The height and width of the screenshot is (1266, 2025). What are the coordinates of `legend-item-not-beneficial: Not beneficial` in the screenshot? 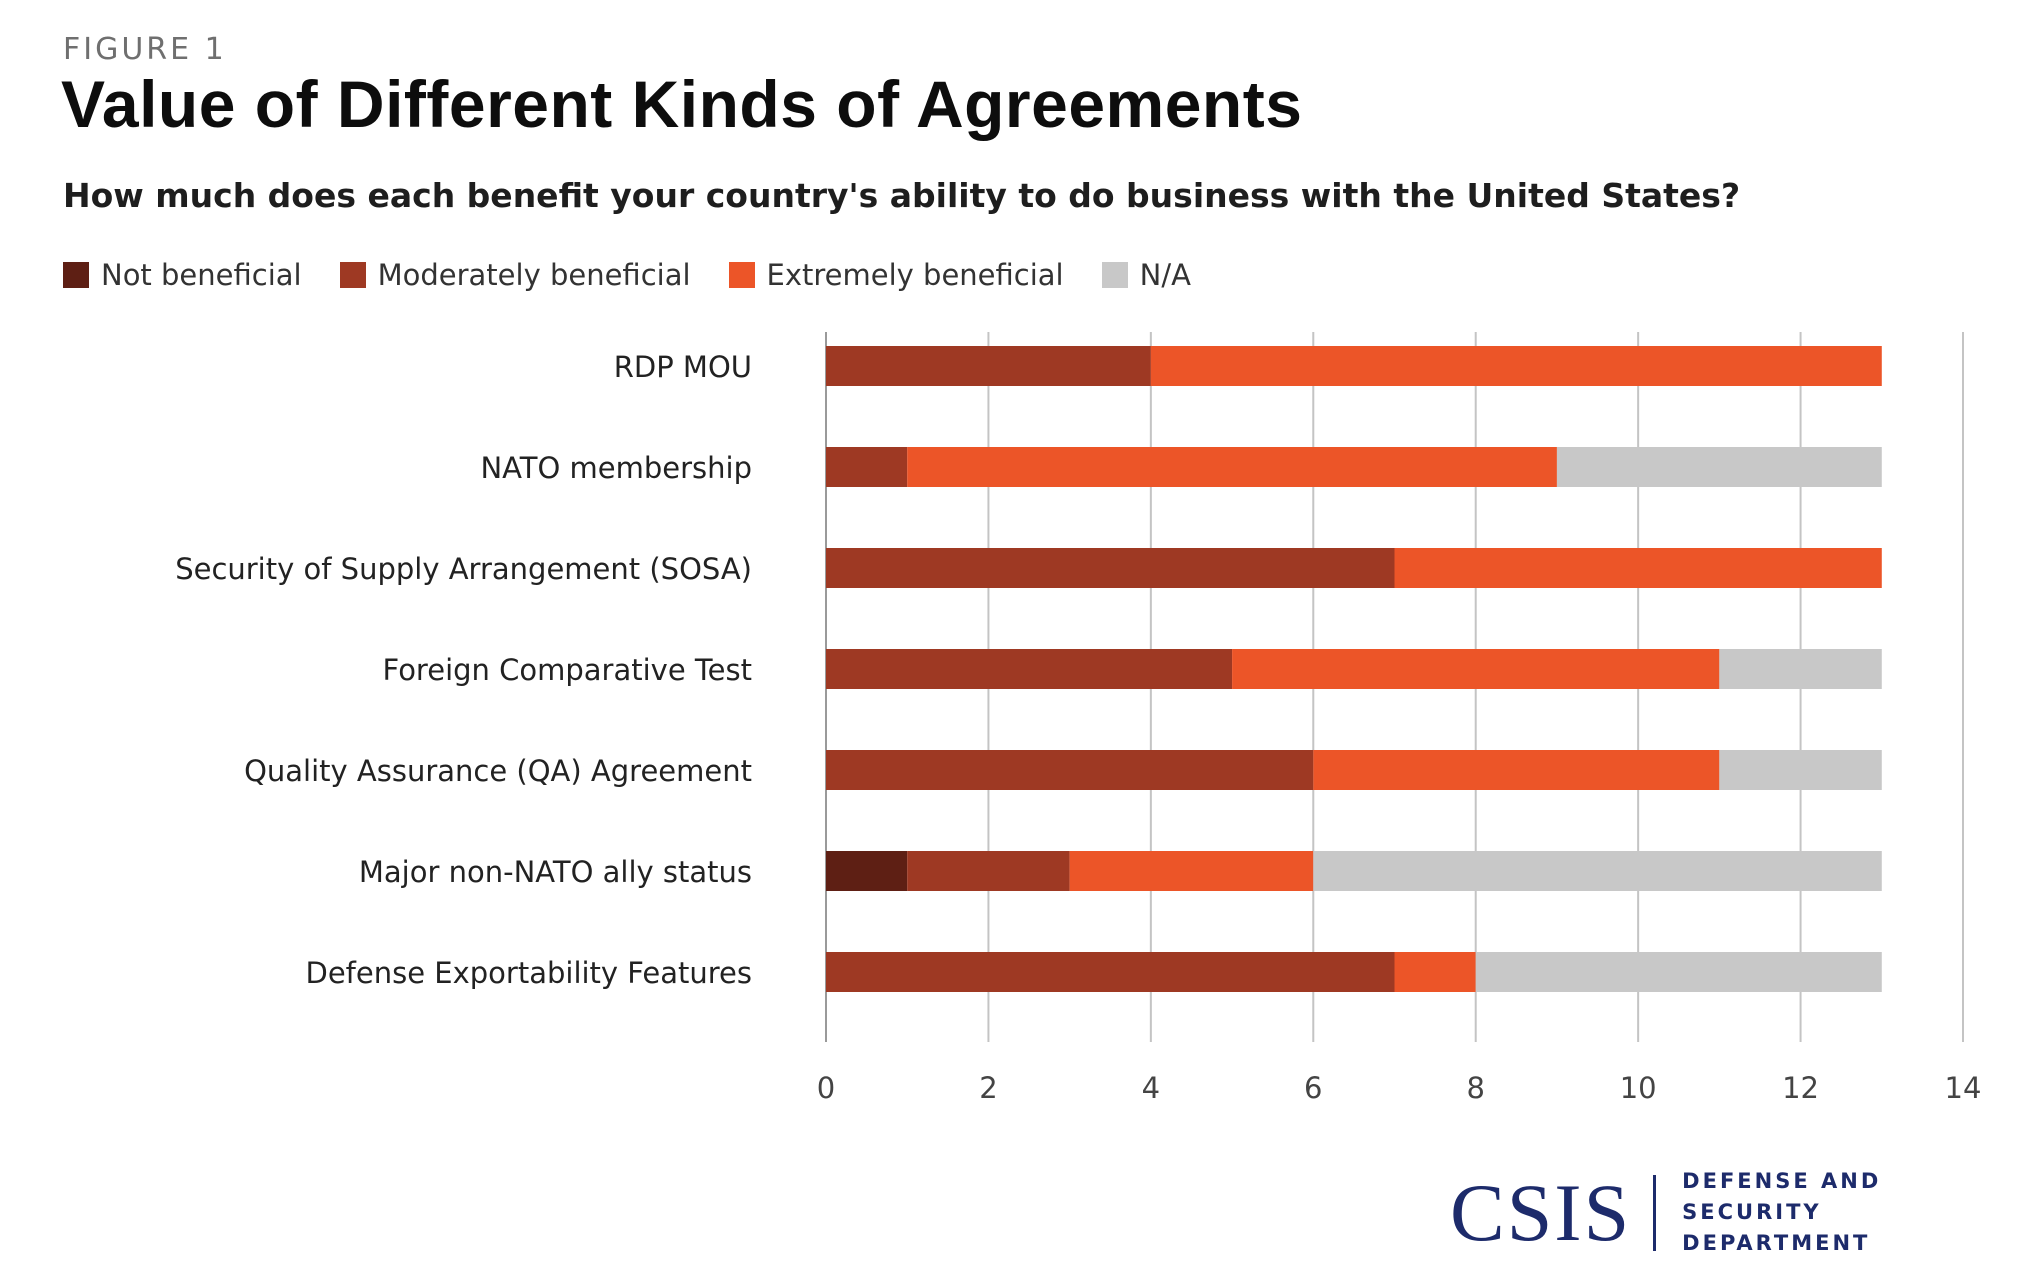 It's located at (182, 275).